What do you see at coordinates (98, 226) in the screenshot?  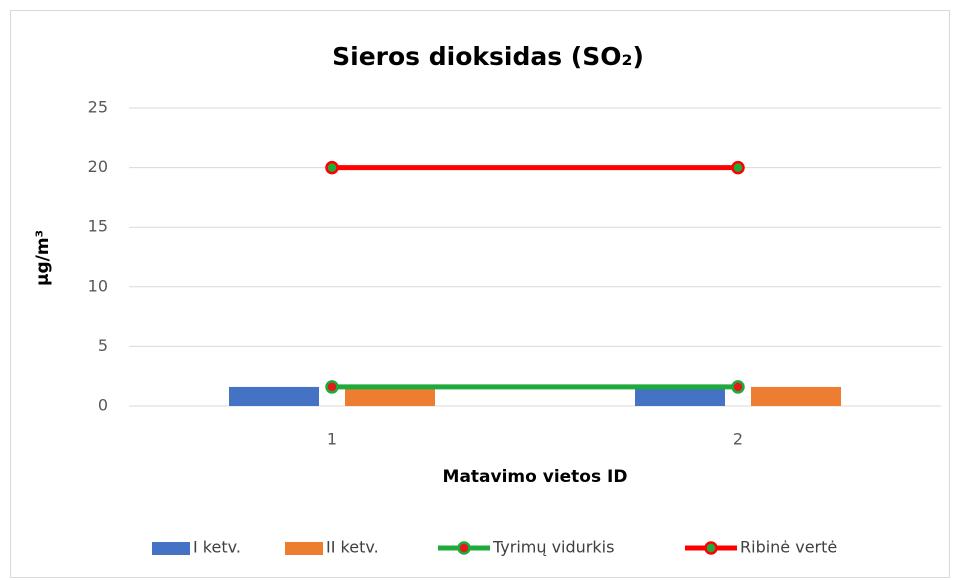 I see `y-tick-label: 15` at bounding box center [98, 226].